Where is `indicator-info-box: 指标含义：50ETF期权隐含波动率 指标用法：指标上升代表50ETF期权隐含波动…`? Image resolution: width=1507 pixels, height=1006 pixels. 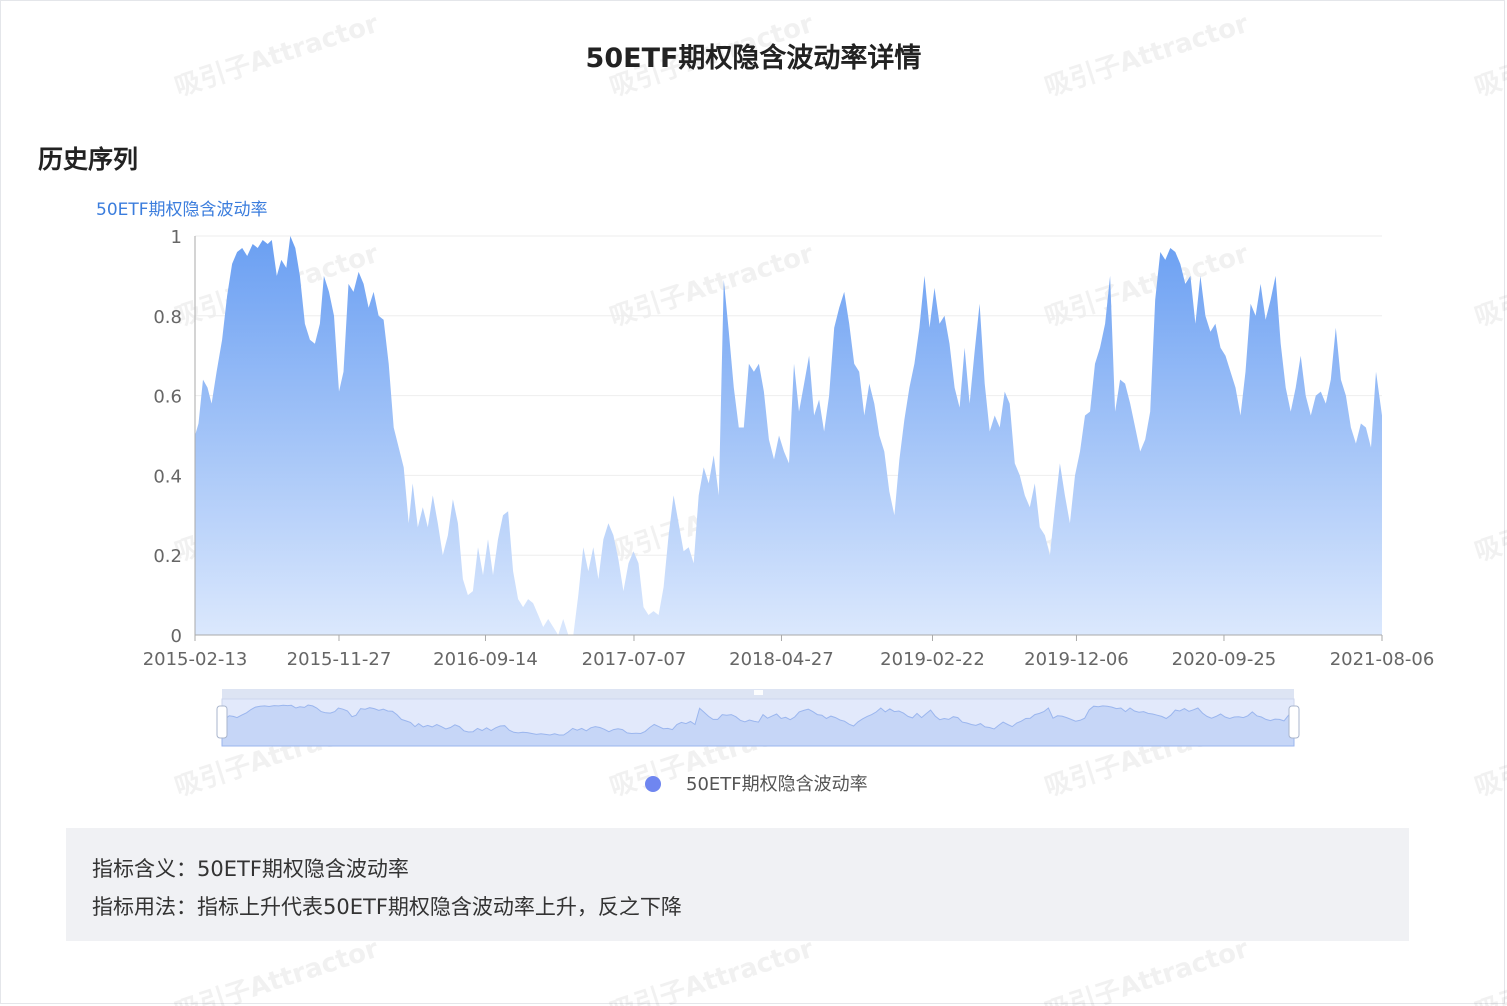
indicator-info-box: 指标含义：50ETF期权隐含波动率 指标用法：指标上升代表50ETF期权隐含波动… is located at coordinates (737, 884).